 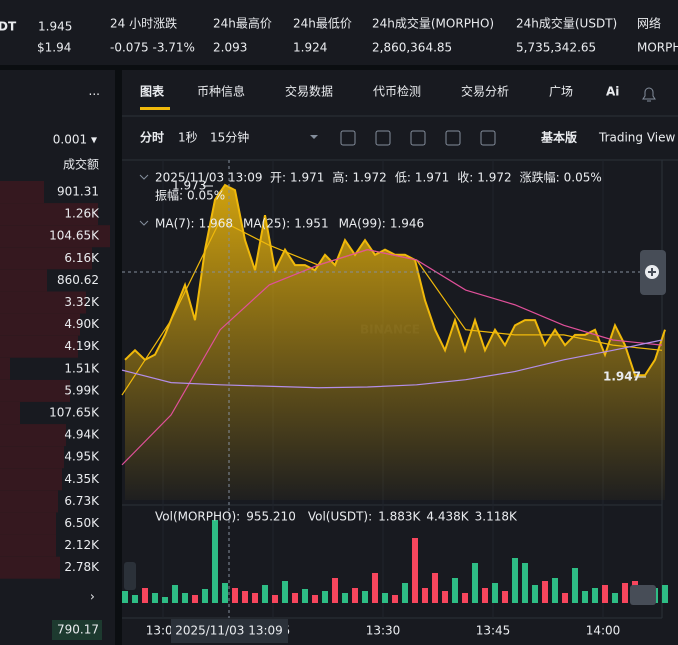 I want to click on last-trade: 790.17, so click(x=78, y=630).